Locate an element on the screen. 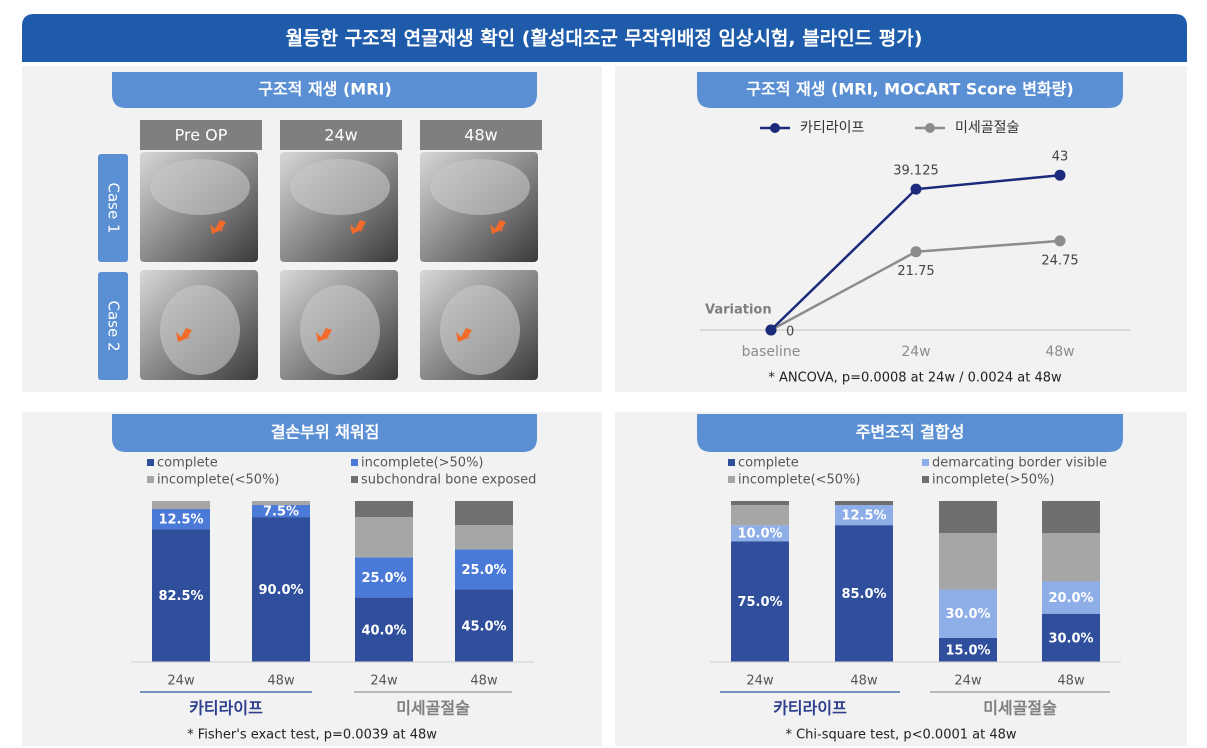 This screenshot has height=748, width=1207. legend-label: 카티라이프 is located at coordinates (832, 128).